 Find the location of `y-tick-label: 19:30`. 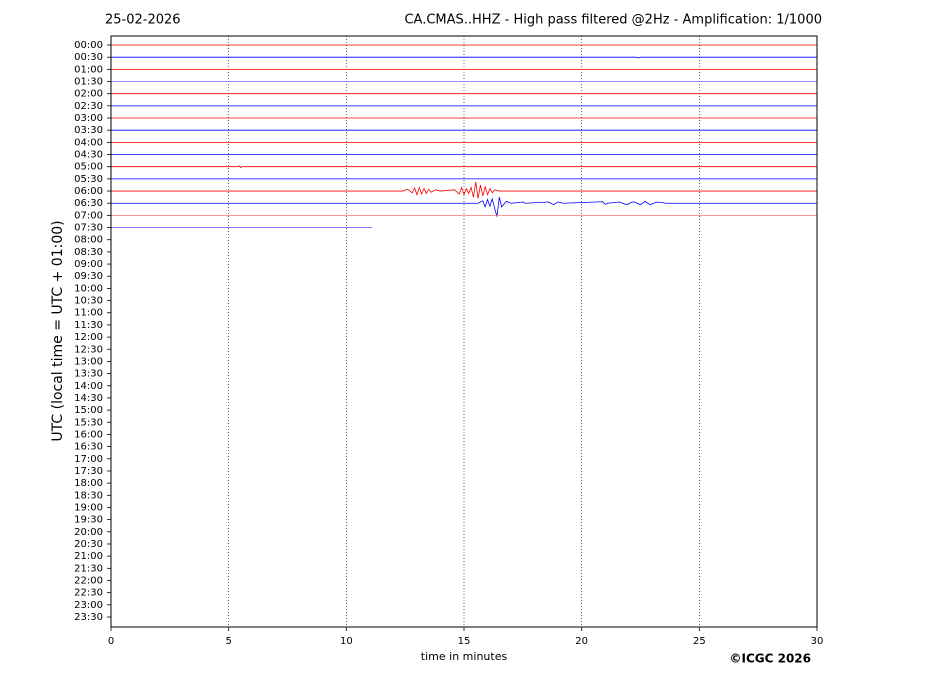

y-tick-label: 19:30 is located at coordinates (88, 520).